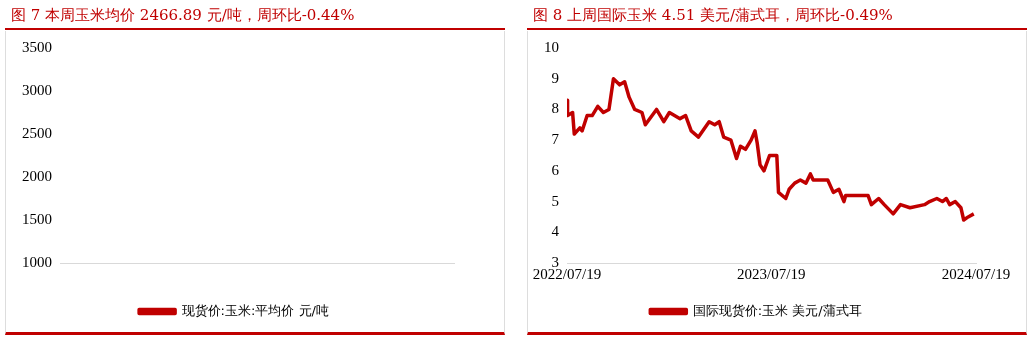 Image resolution: width=1032 pixels, height=363 pixels. Describe the element at coordinates (777, 310) in the screenshot. I see `legend-label: 国际现货价:玉米 美元/蒲式耳` at that location.